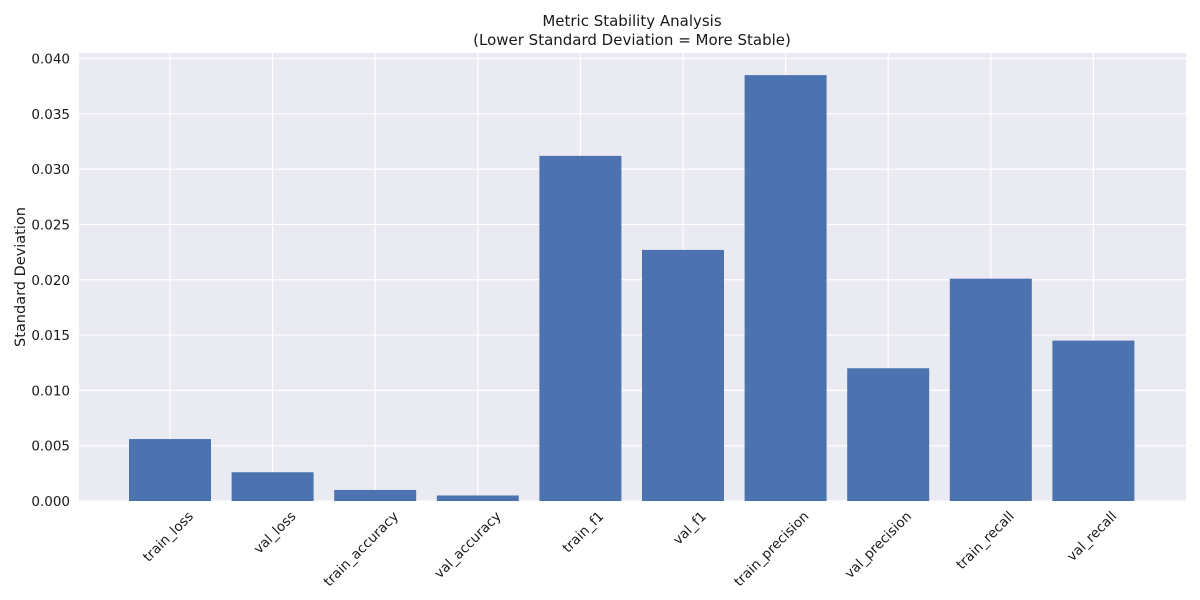  I want to click on x-tick-label: train_precision, so click(771, 549).